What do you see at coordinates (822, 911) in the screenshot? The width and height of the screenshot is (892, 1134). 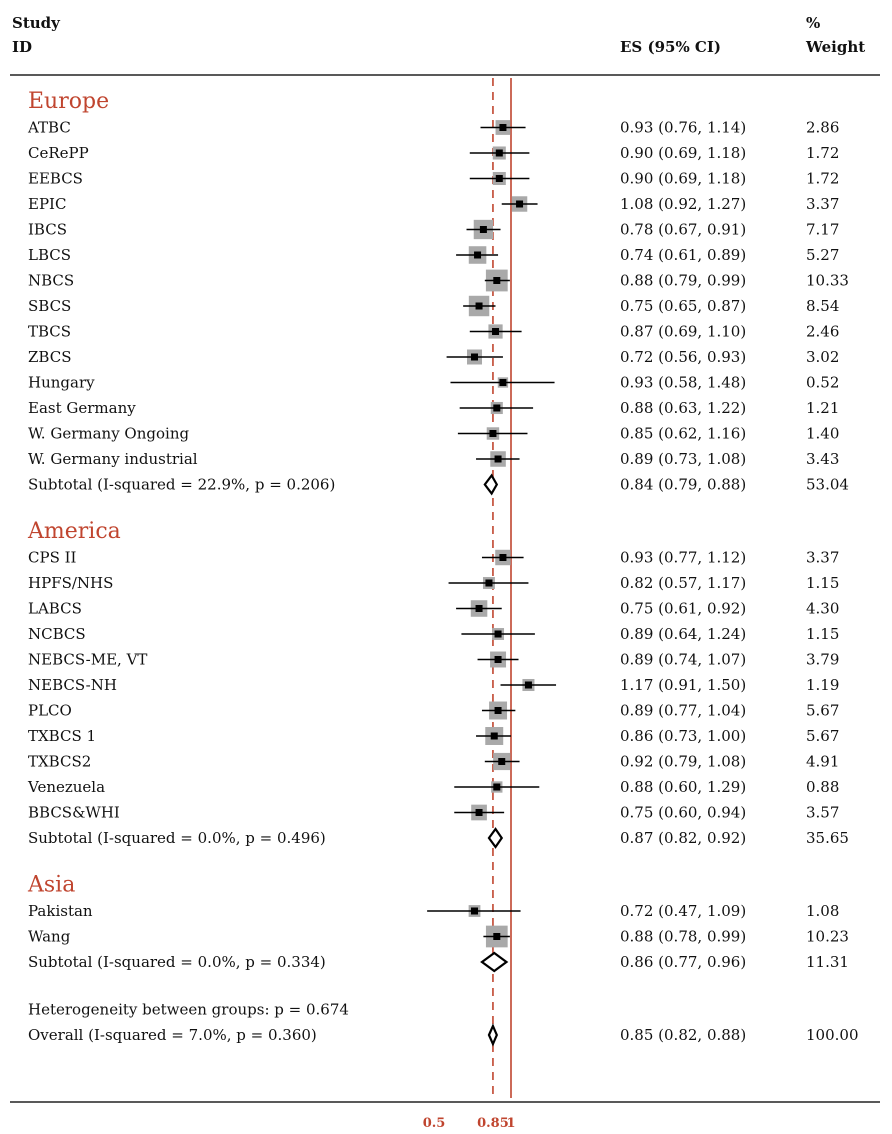 I see `weight-value: 1.08` at bounding box center [822, 911].